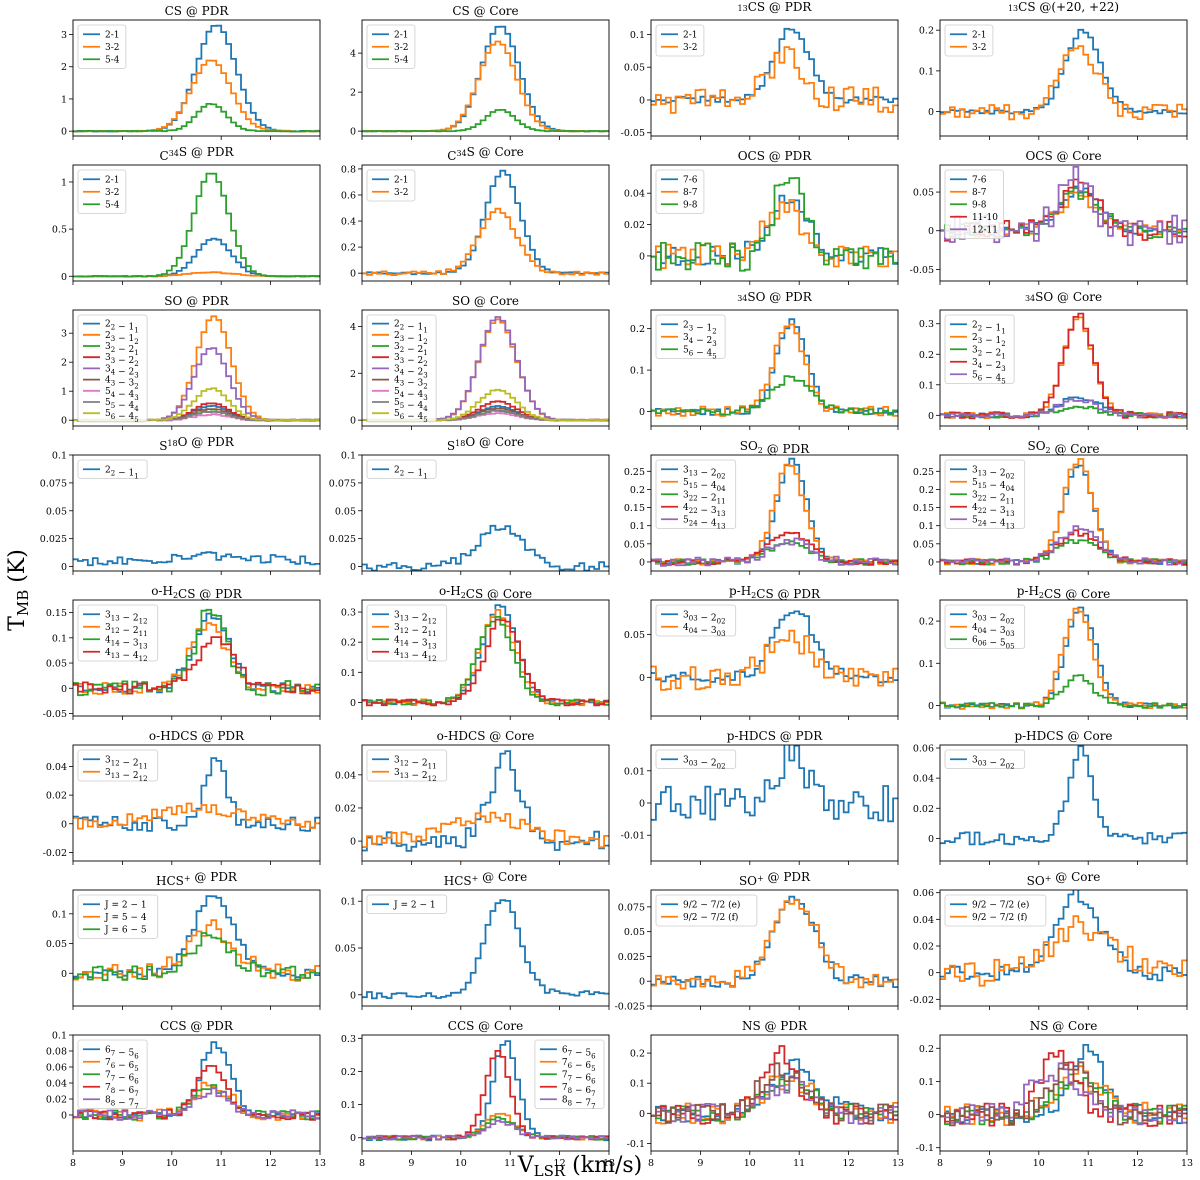  Describe the element at coordinates (59, 230) in the screenshot. I see `y-tick-label: 0.5` at that location.